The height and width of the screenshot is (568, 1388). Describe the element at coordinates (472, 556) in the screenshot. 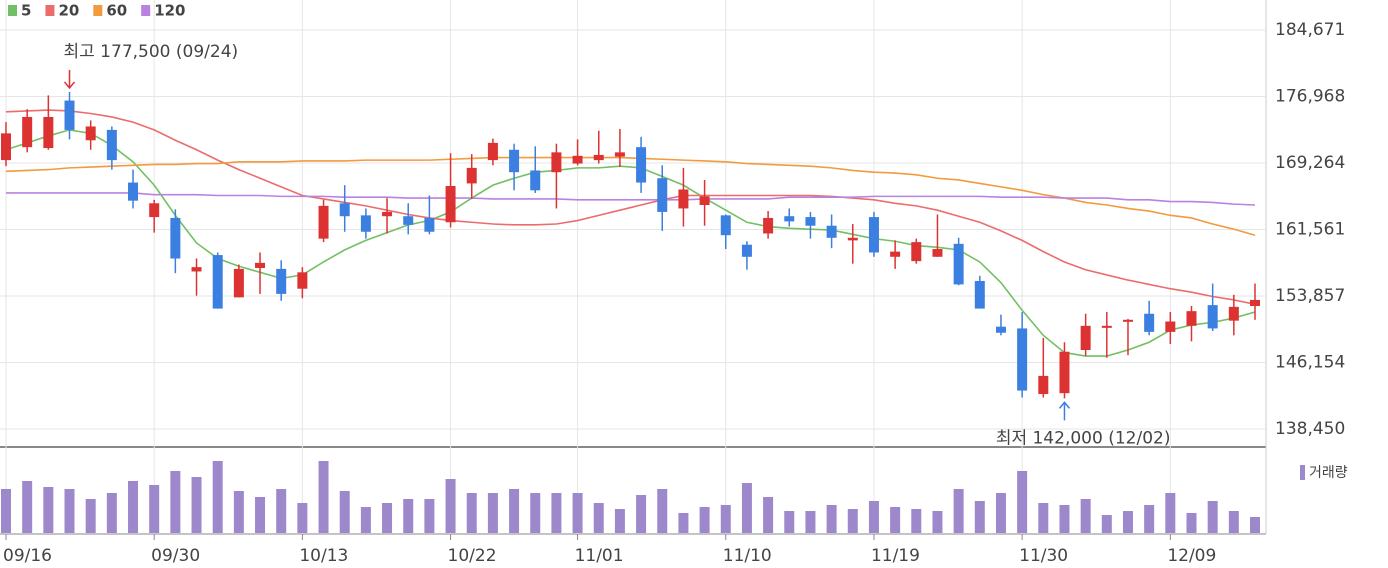

I see `x-tick-label: 10/22` at that location.